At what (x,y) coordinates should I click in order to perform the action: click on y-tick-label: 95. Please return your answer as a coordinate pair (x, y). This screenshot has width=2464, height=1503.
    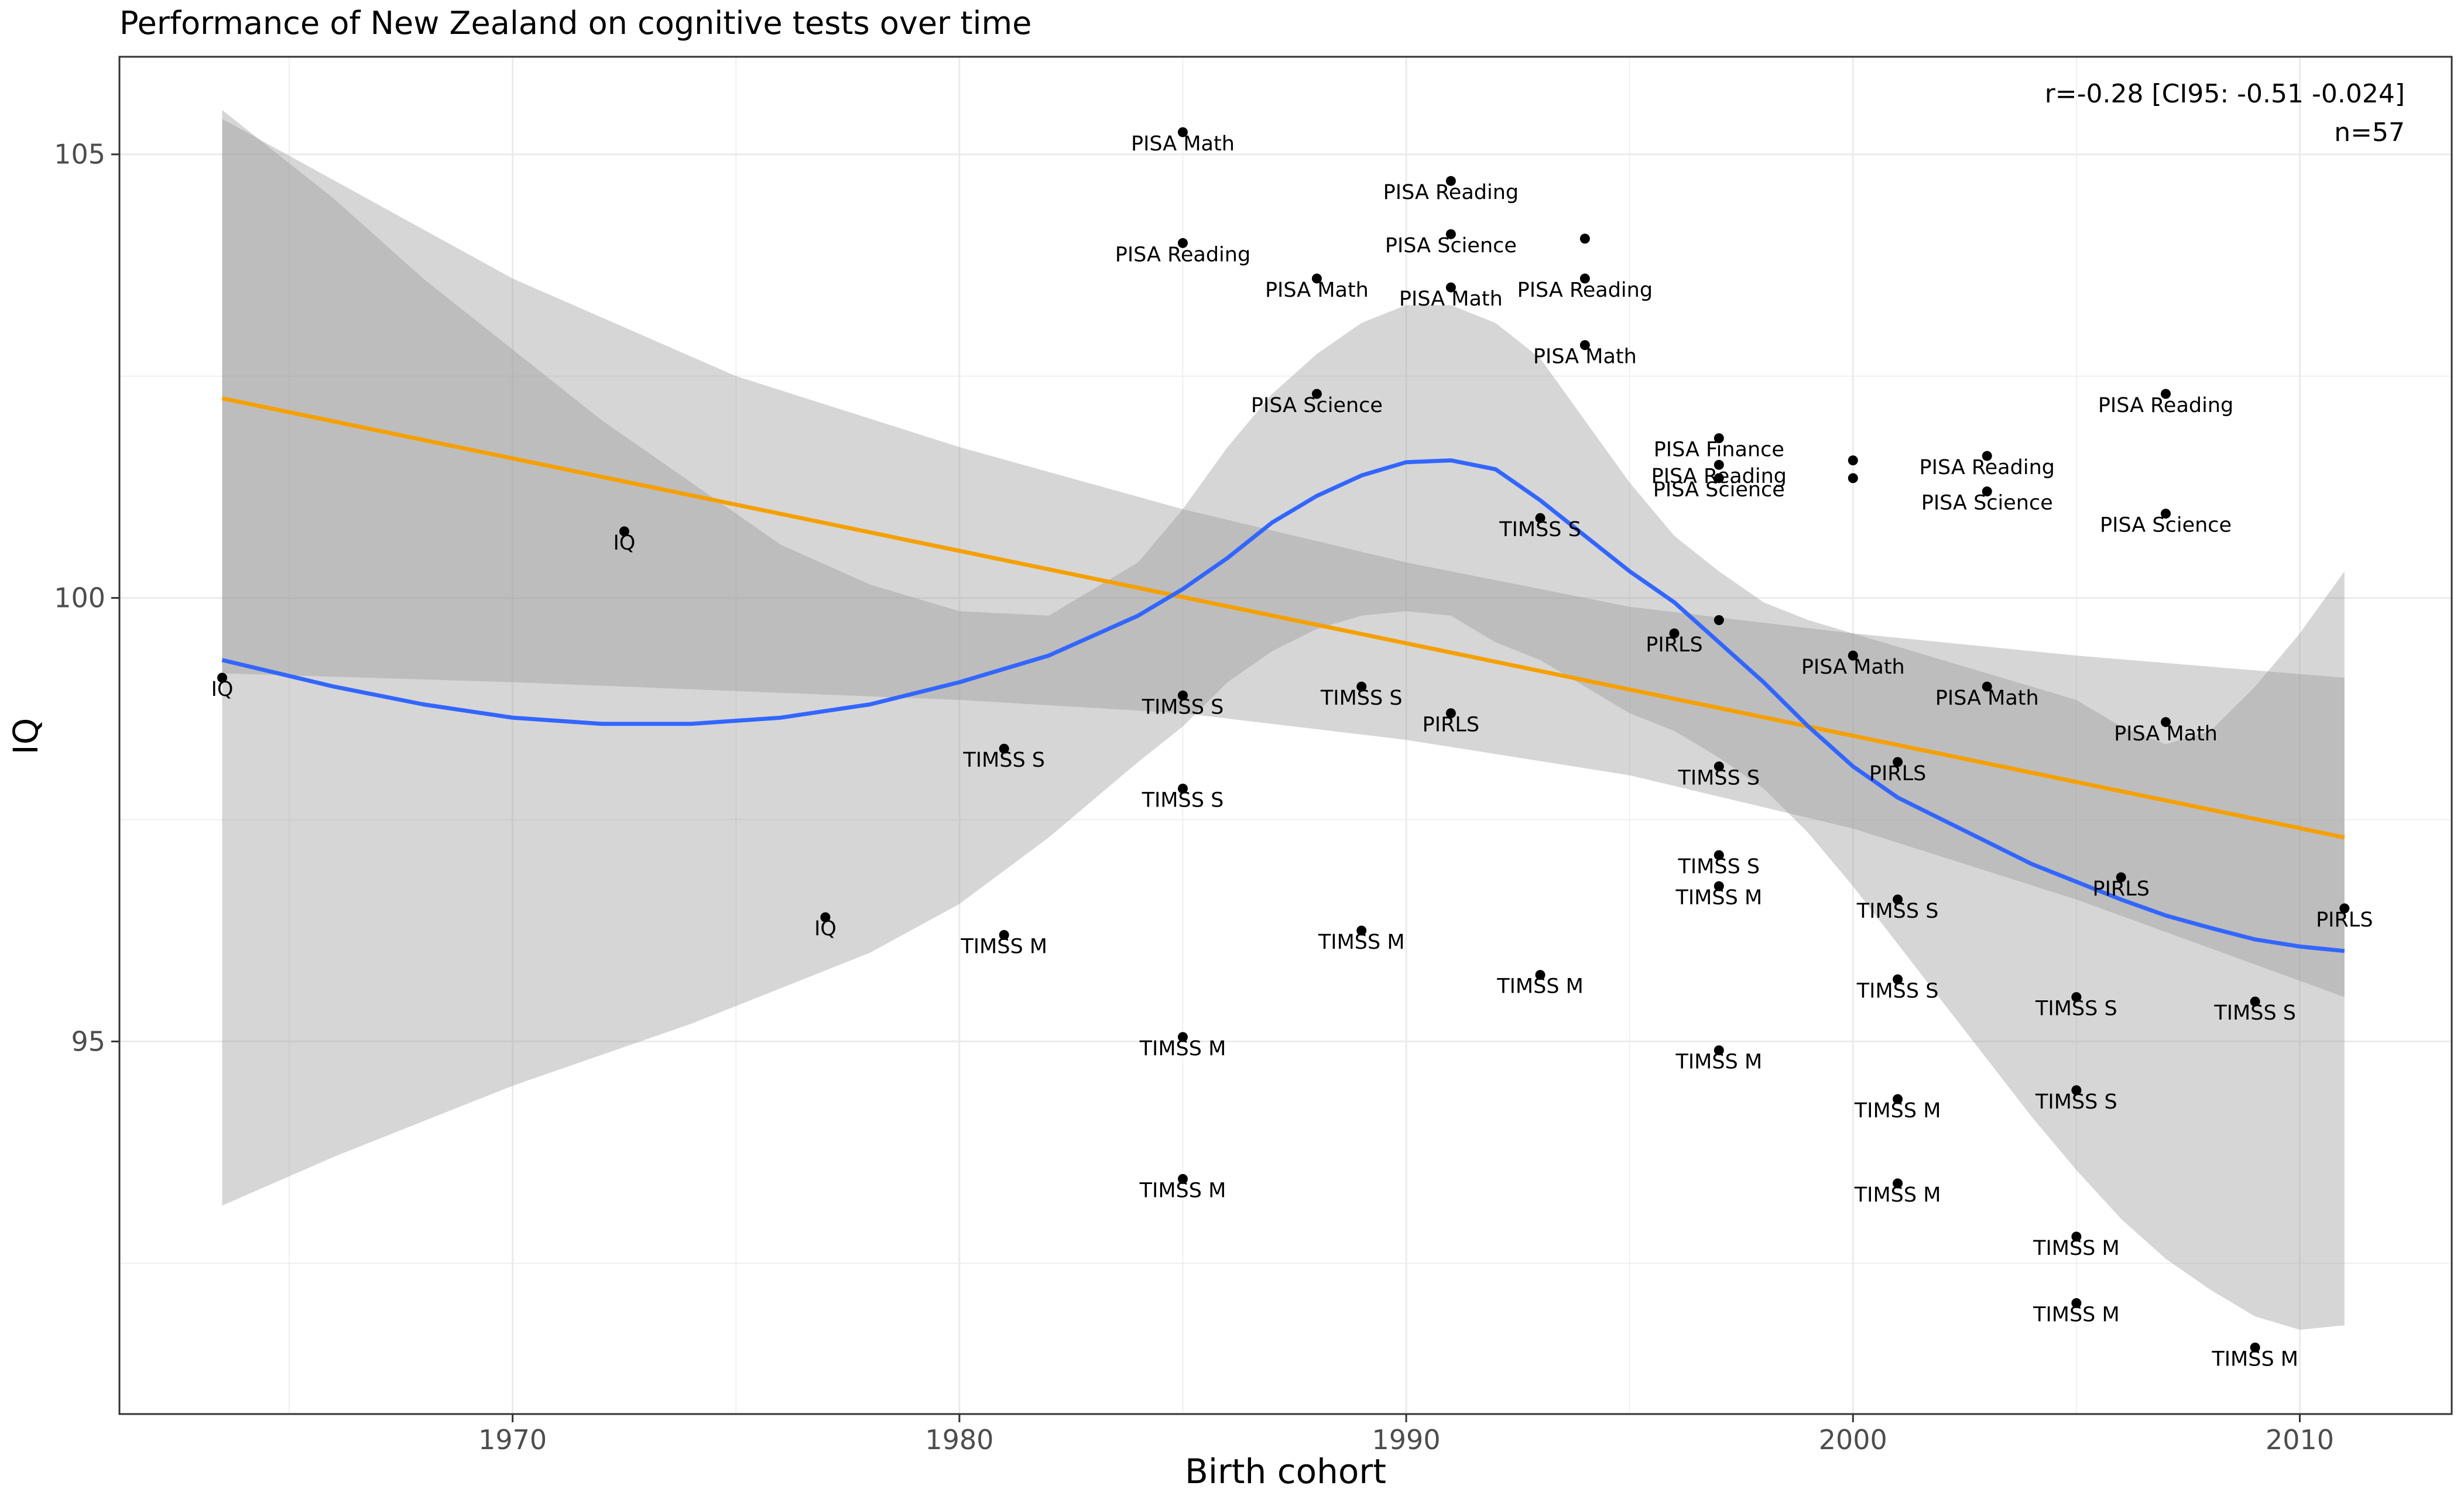
    Looking at the image, I should click on (88, 1041).